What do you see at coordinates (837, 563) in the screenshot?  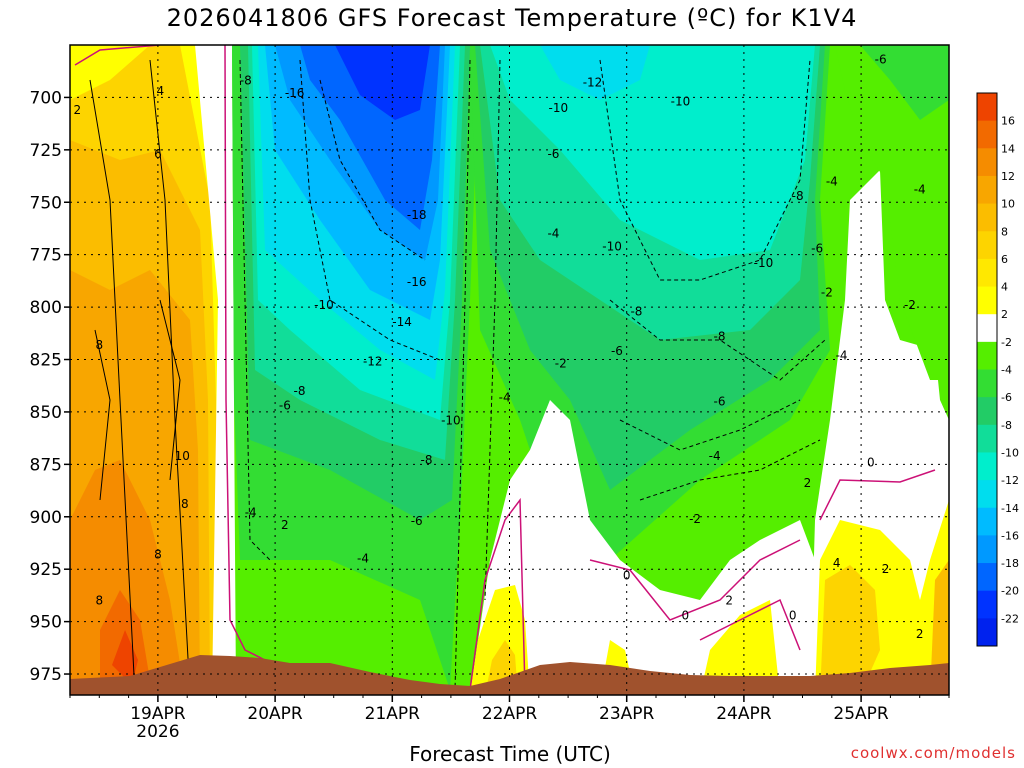 I see `contour-label: 4` at bounding box center [837, 563].